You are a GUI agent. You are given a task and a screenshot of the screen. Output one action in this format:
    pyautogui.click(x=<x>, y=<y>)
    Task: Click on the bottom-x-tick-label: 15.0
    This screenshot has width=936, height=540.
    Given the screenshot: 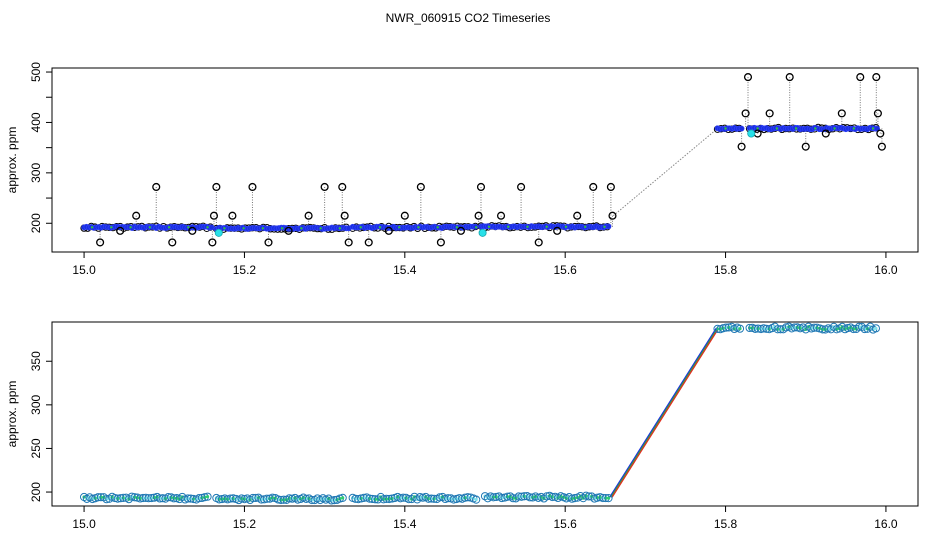 What is the action you would take?
    pyautogui.click(x=84, y=524)
    